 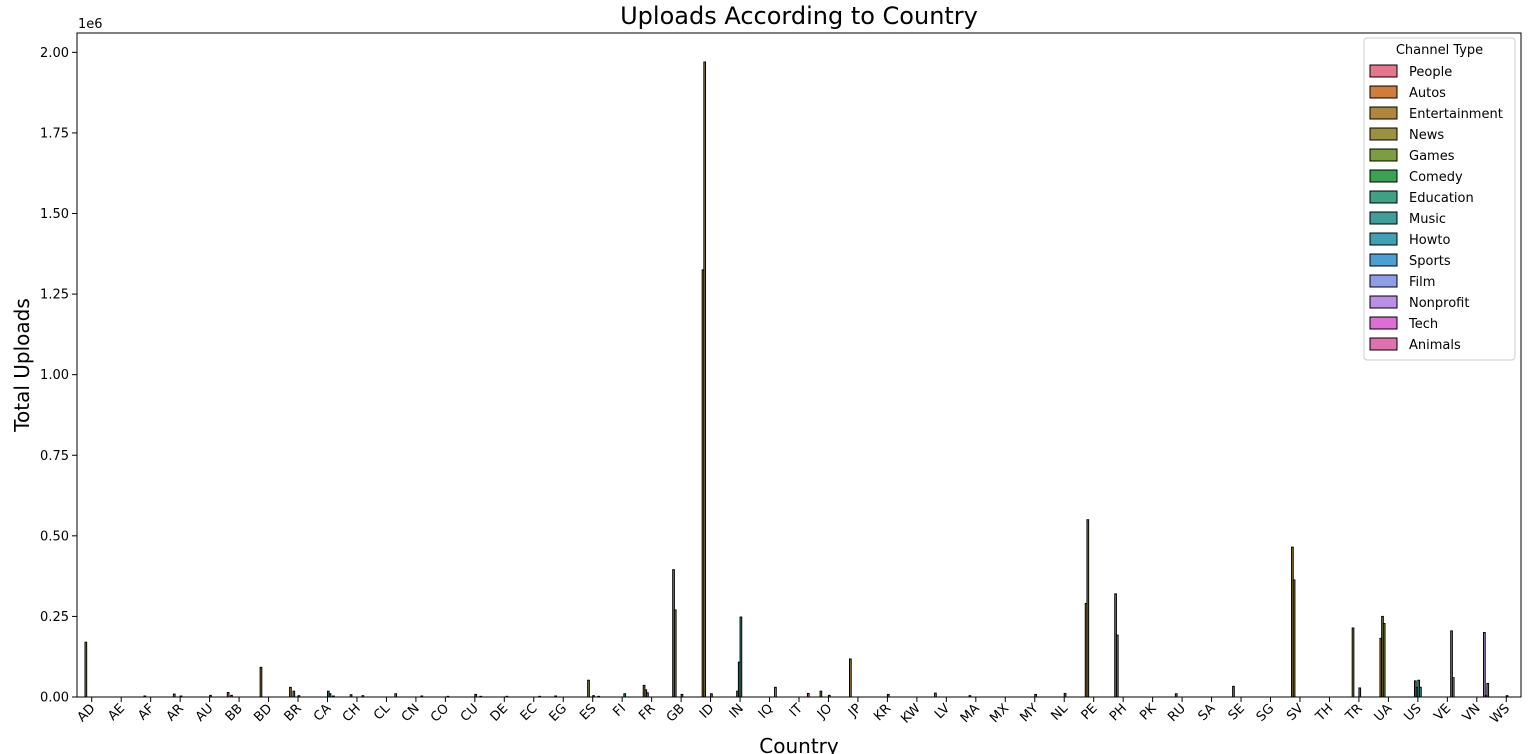 What do you see at coordinates (294, 694) in the screenshot?
I see `bar-BR-games` at bounding box center [294, 694].